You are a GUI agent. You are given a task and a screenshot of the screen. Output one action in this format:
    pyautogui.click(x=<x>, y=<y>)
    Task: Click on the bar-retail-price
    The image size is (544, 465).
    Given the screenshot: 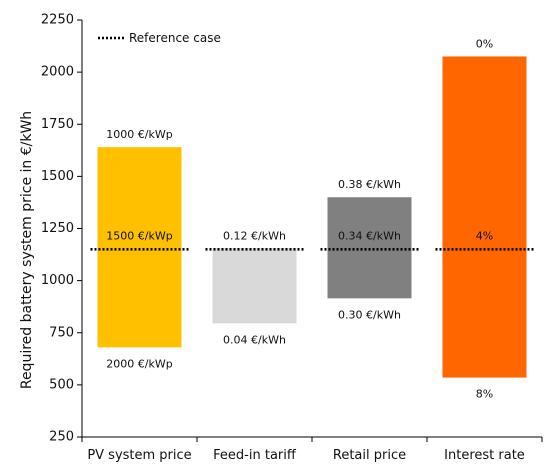 What is the action you would take?
    pyautogui.click(x=369, y=248)
    